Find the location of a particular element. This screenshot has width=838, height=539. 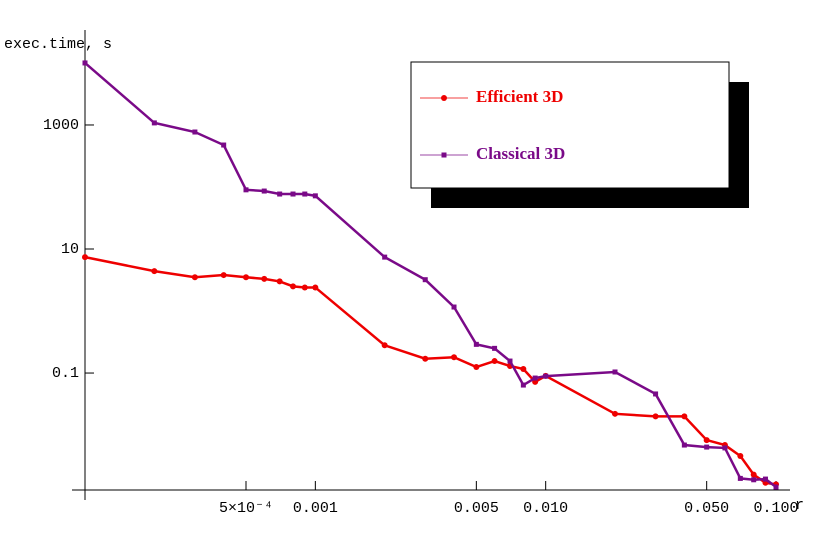

y-axis-label: exec.time, s is located at coordinates (58, 44).